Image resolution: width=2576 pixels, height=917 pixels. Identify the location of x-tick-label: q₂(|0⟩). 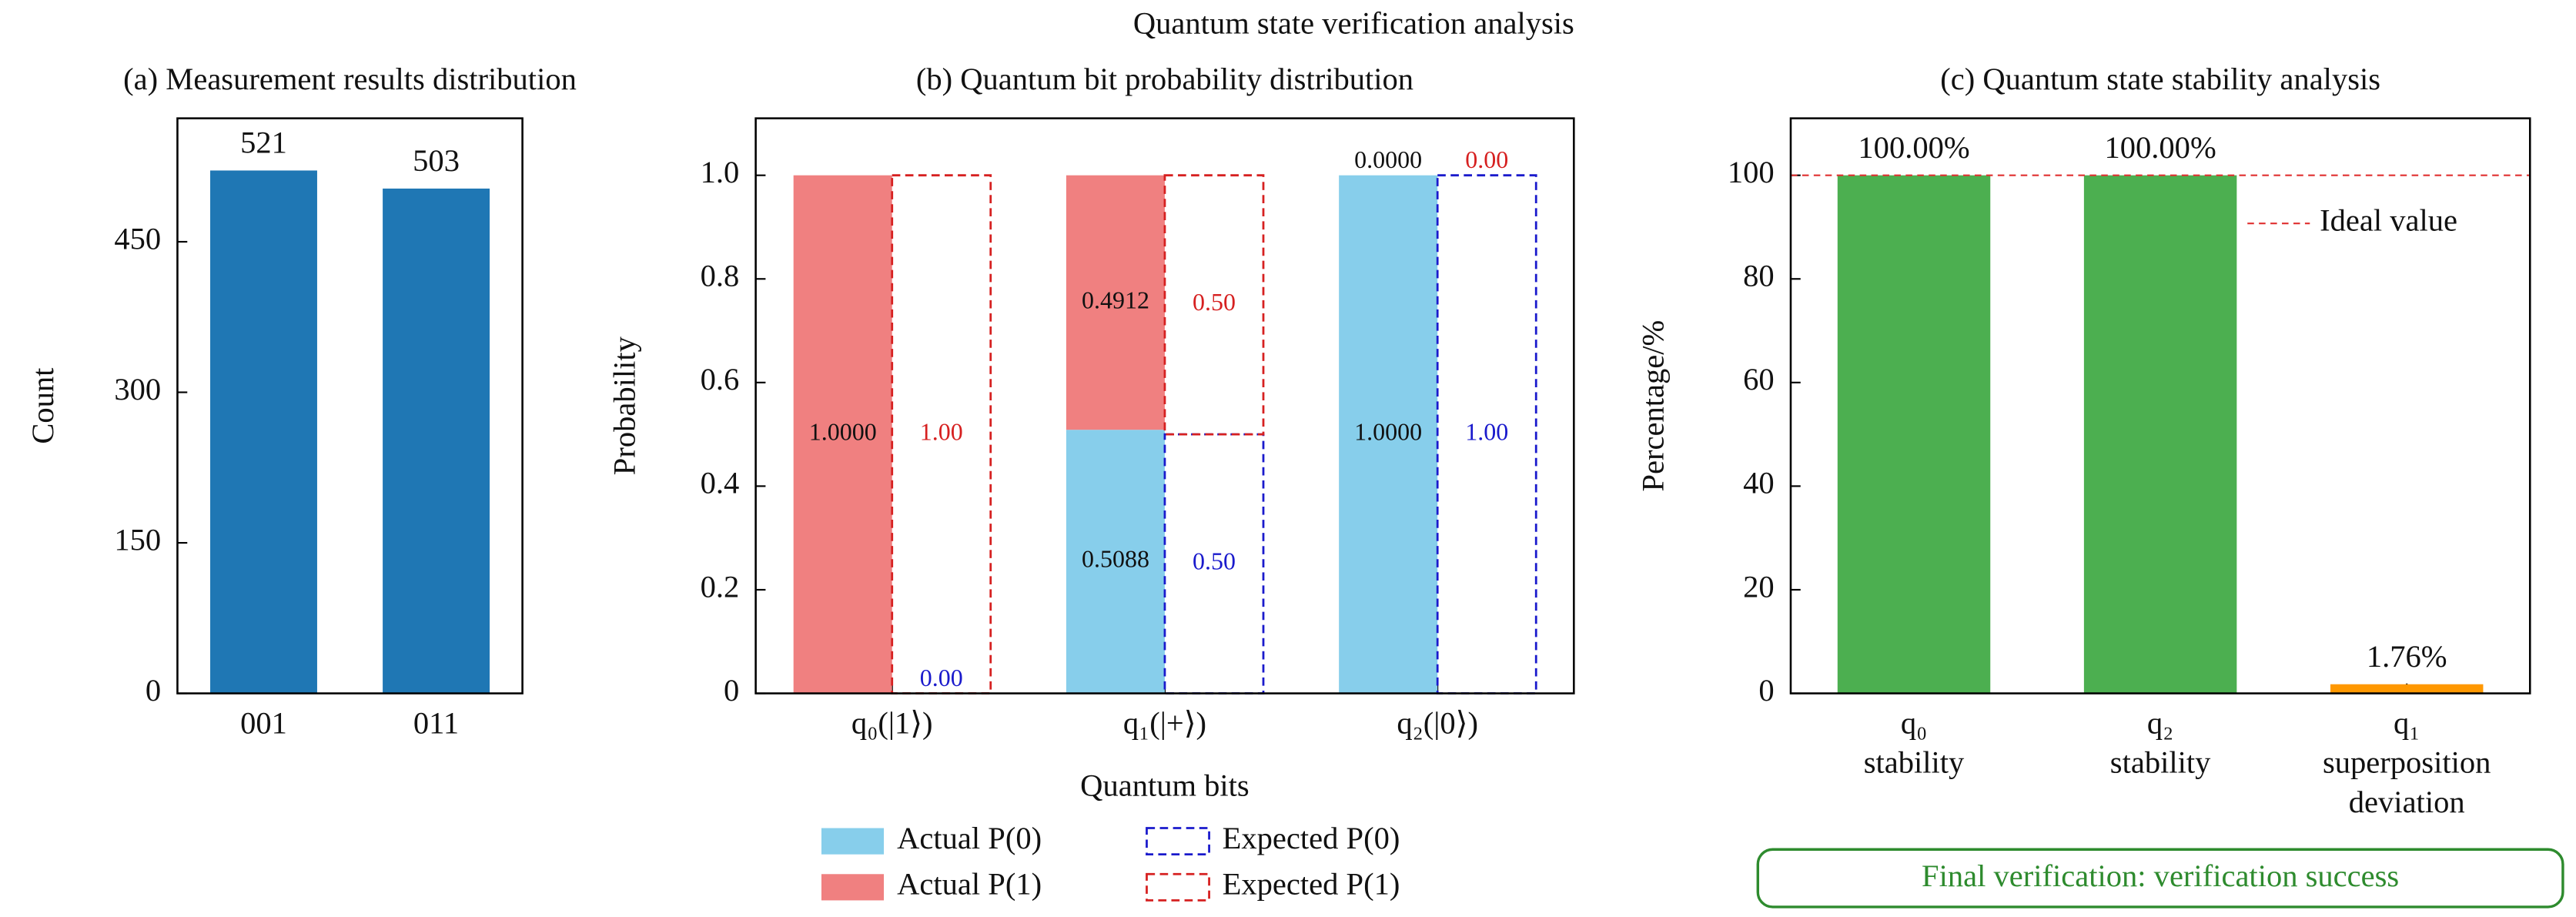
(1438, 723).